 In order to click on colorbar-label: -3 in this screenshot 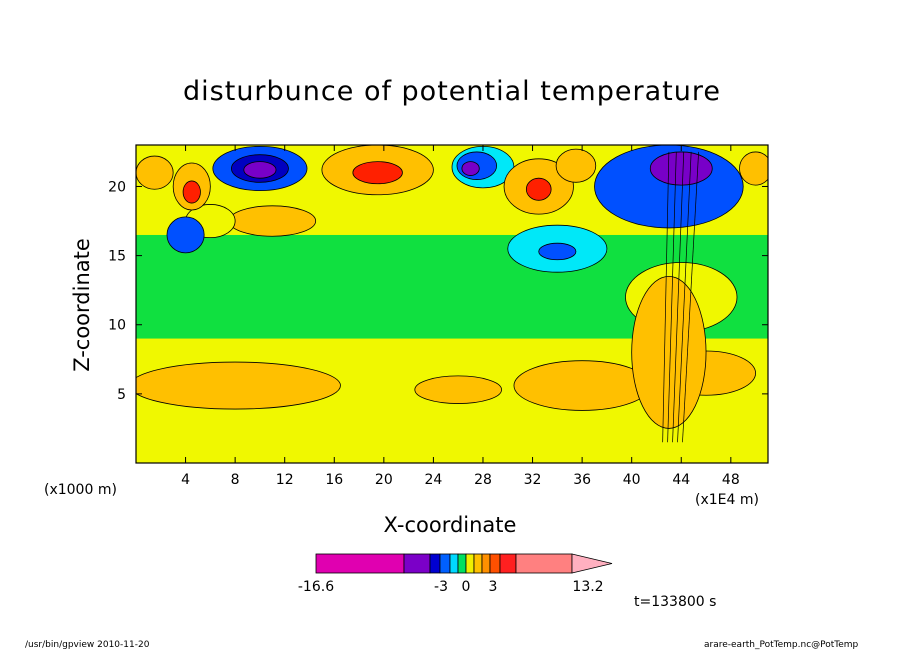, I will do `click(441, 587)`.